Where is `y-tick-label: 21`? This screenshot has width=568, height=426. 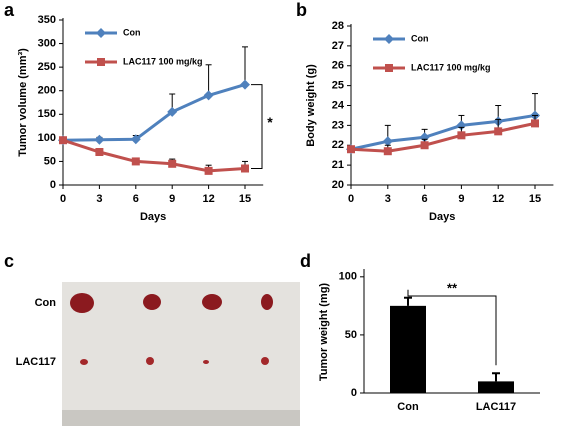 y-tick-label: 21 is located at coordinates (338, 165).